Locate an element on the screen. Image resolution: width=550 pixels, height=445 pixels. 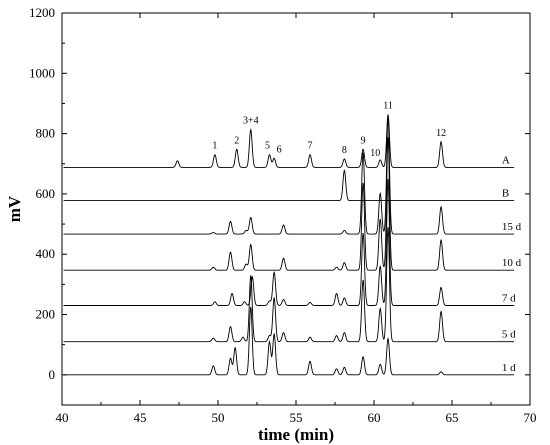
x-tick-label: 40 is located at coordinates (62, 417).